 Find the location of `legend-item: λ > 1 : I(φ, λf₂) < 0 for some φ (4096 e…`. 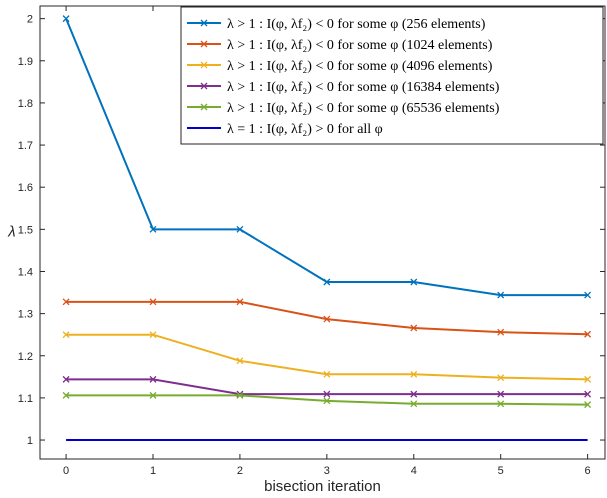

legend-item: λ > 1 : I(φ, λf₂) < 0 for some φ (4096 e… is located at coordinates (340, 66).